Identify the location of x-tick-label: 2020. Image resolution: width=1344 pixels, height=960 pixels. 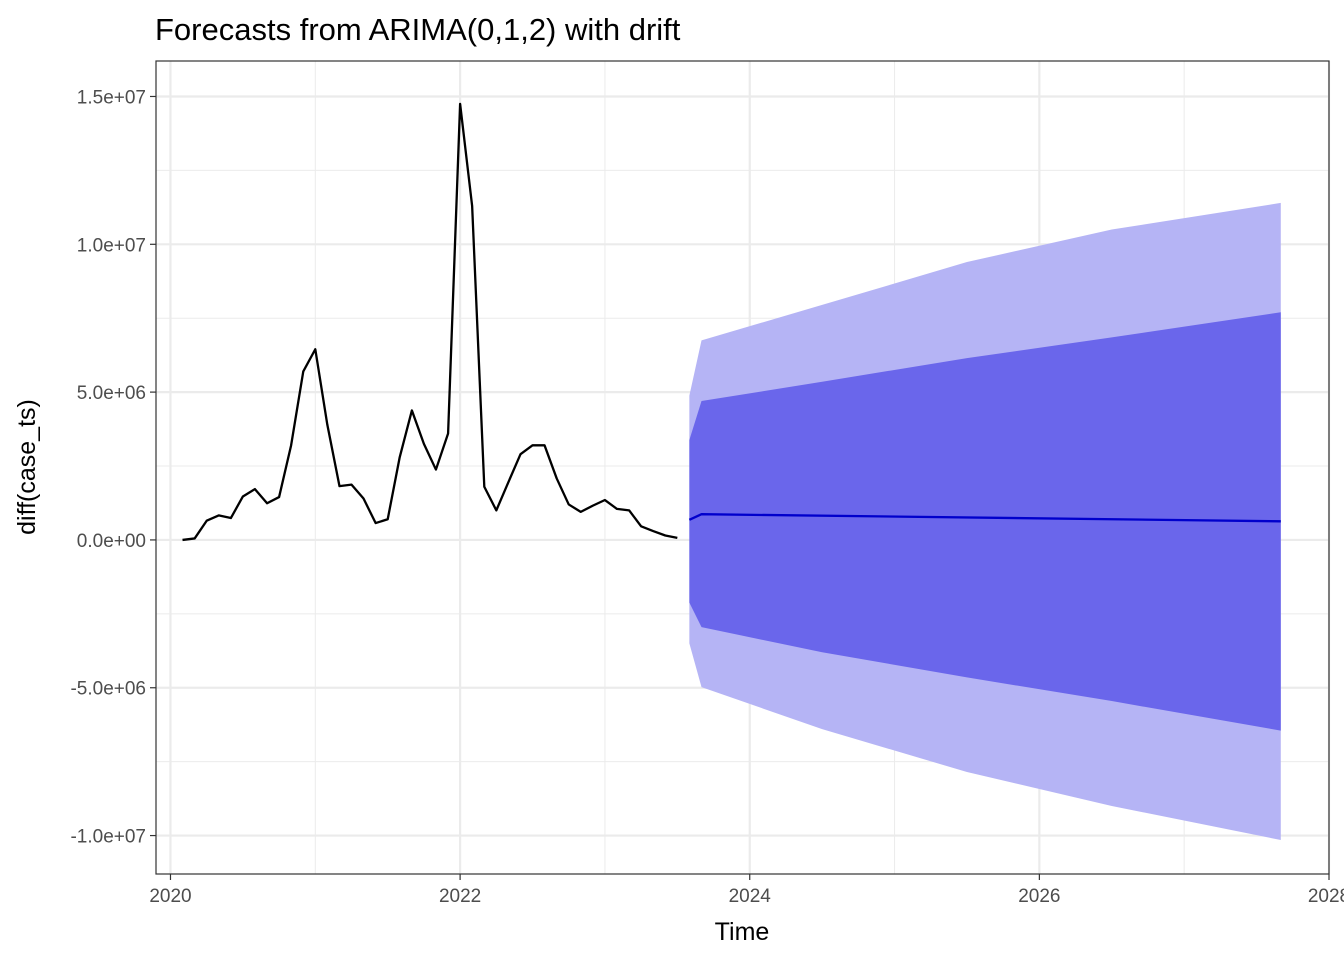
(170, 896).